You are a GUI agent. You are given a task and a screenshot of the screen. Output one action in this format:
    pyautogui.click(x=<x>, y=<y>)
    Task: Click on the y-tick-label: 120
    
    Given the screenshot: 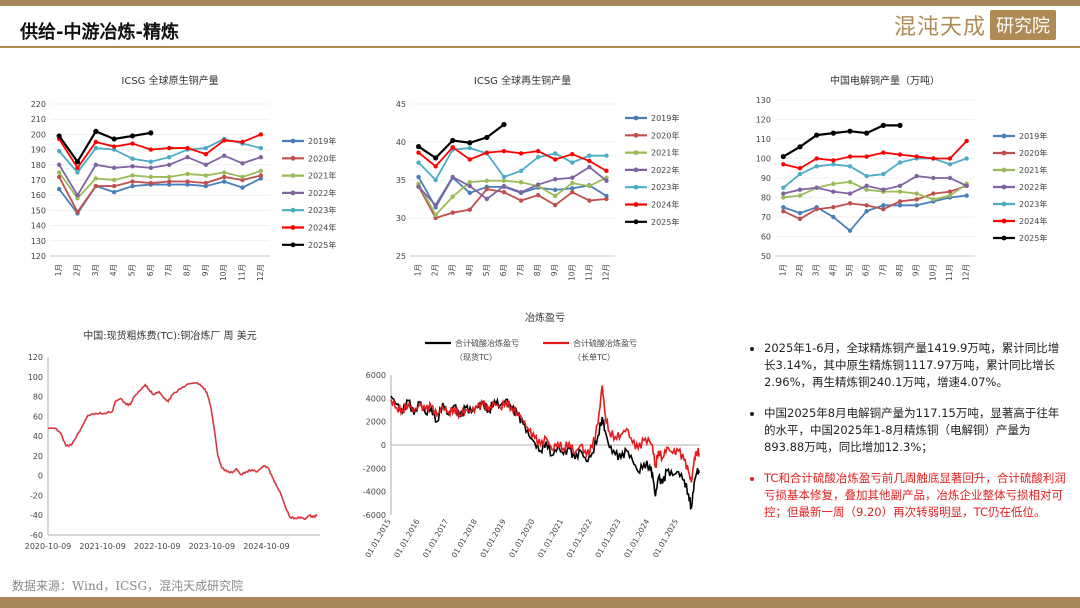 What is the action you would take?
    pyautogui.click(x=38, y=256)
    